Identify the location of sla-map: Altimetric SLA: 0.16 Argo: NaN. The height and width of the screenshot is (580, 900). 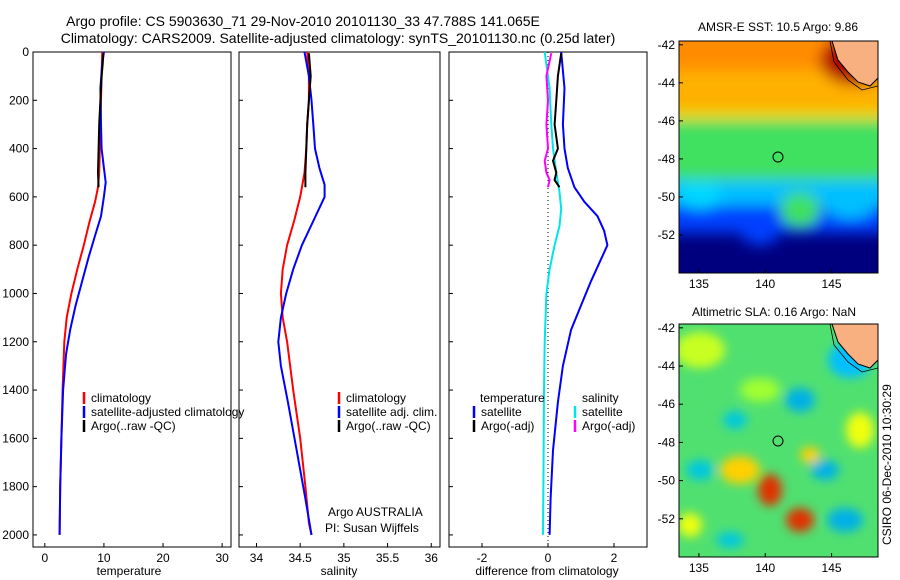
(768, 440).